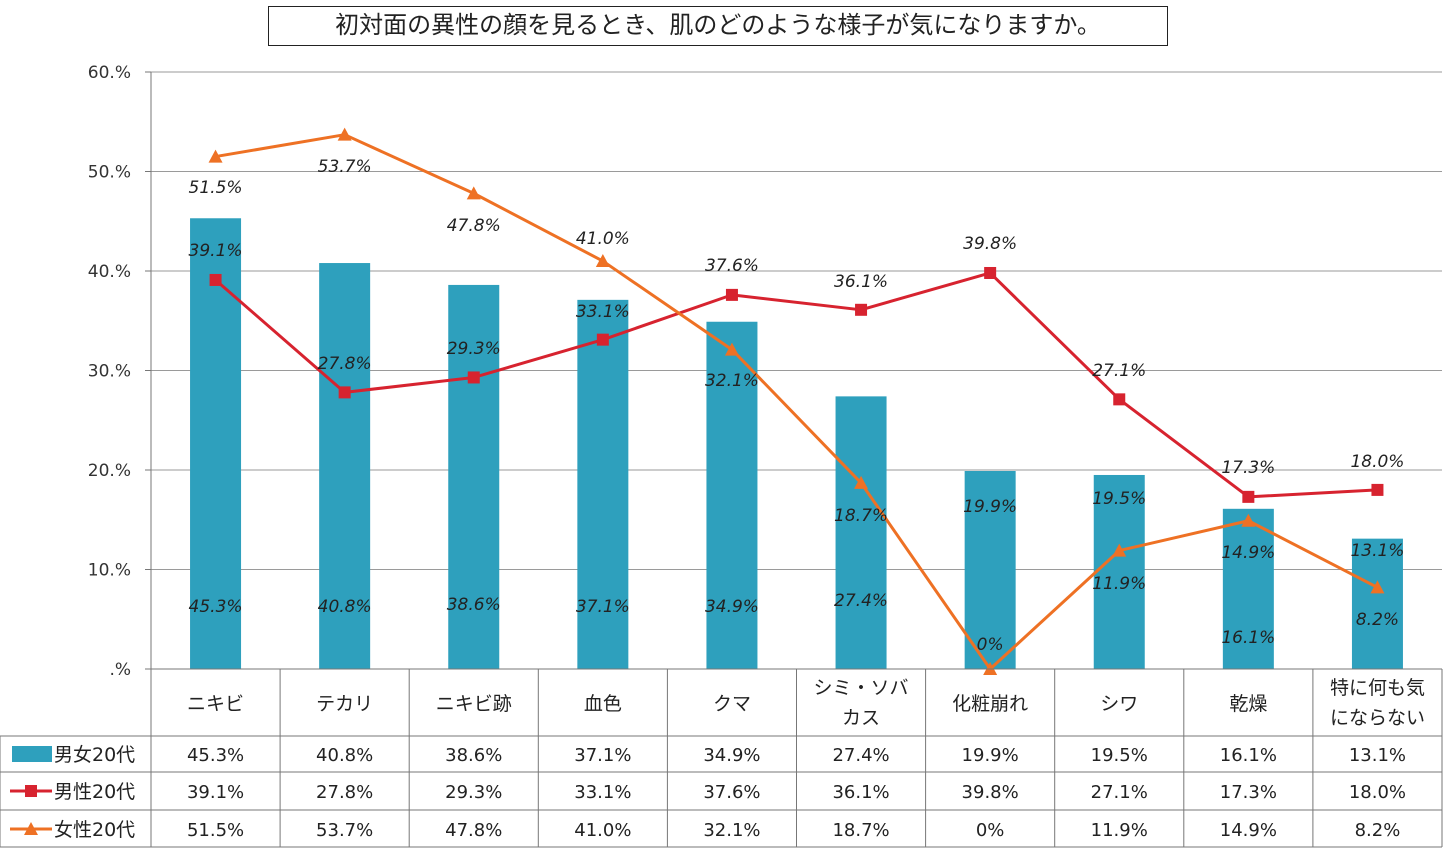 The height and width of the screenshot is (850, 1449). Describe the element at coordinates (1119, 499) in the screenshot. I see `bar-data-label: 19.5%` at that location.